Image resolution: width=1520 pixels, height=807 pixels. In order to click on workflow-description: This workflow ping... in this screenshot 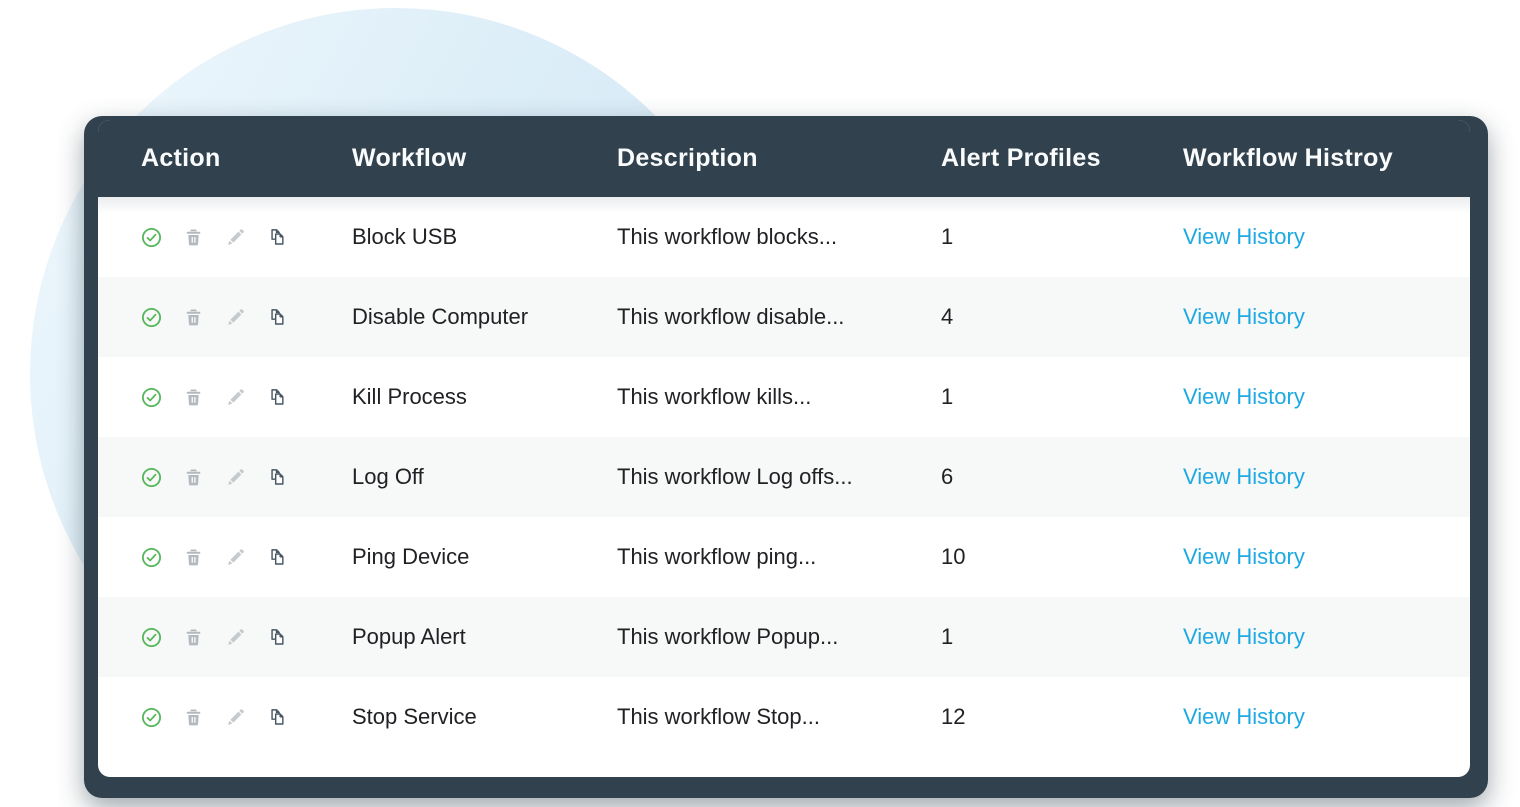, I will do `click(717, 556)`.